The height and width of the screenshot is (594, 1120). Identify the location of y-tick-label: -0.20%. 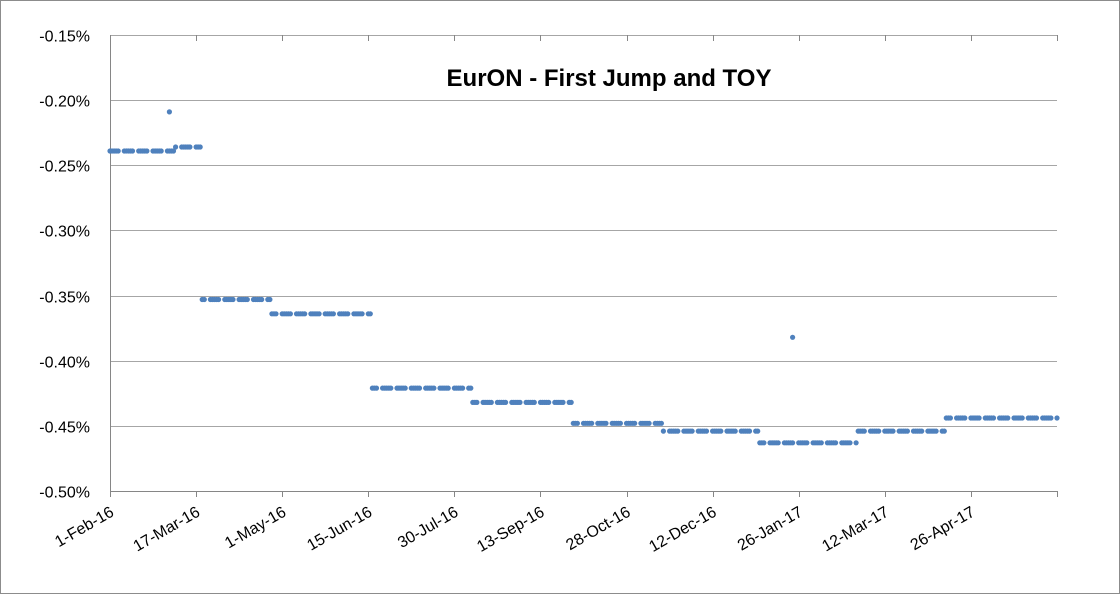
(64, 102).